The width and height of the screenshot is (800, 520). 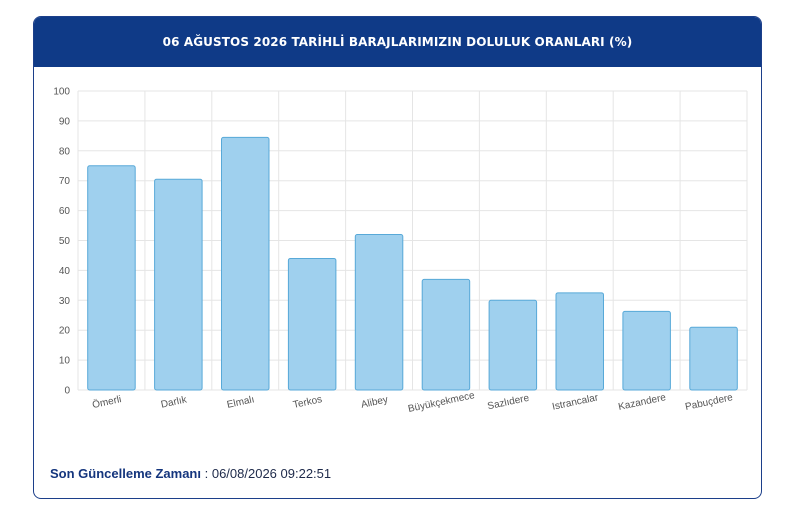 I want to click on y-tick-label: 20, so click(x=65, y=331).